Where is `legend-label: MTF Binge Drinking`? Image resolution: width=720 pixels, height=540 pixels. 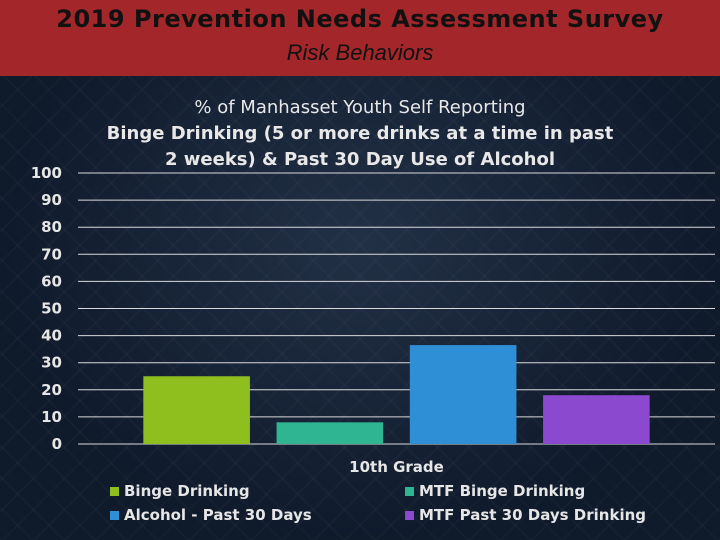
legend-label: MTF Binge Drinking is located at coordinates (502, 491).